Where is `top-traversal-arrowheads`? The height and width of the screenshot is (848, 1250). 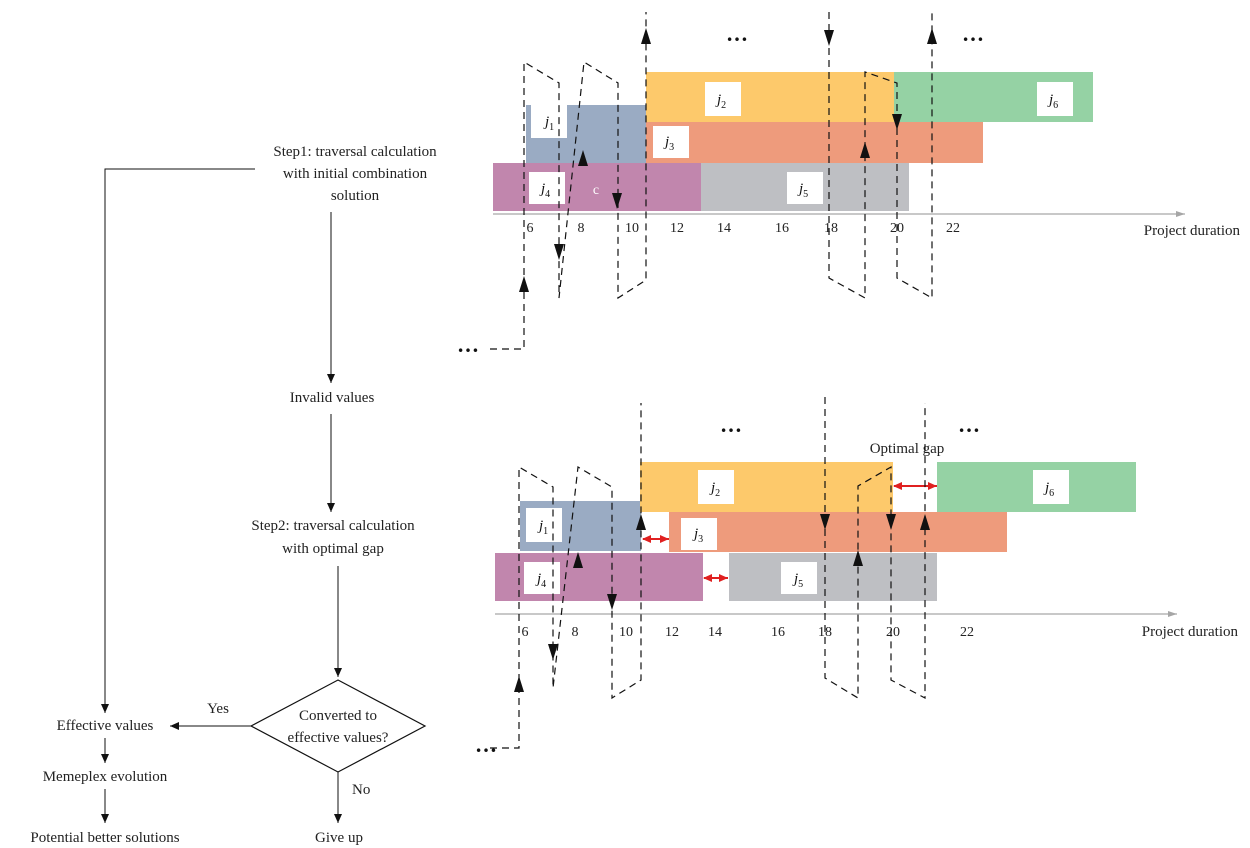
top-traversal-arrowheads is located at coordinates (728, 160).